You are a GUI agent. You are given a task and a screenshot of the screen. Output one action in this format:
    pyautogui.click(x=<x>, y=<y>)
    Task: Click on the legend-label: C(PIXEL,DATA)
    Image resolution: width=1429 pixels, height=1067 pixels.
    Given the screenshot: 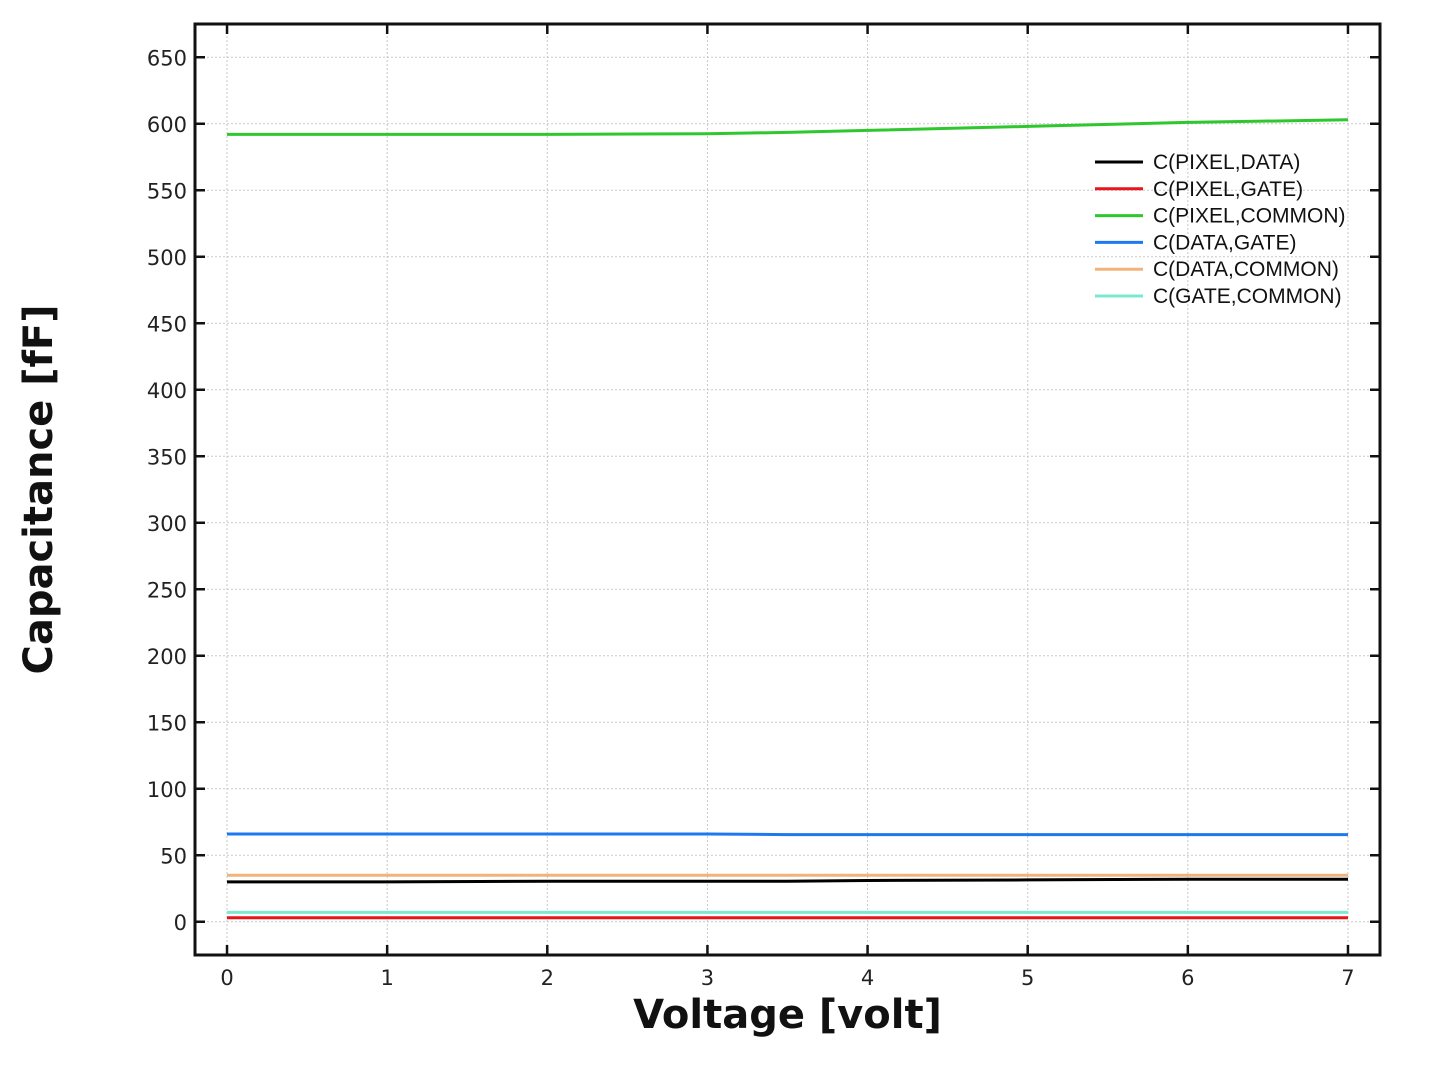 What is the action you would take?
    pyautogui.click(x=1226, y=162)
    